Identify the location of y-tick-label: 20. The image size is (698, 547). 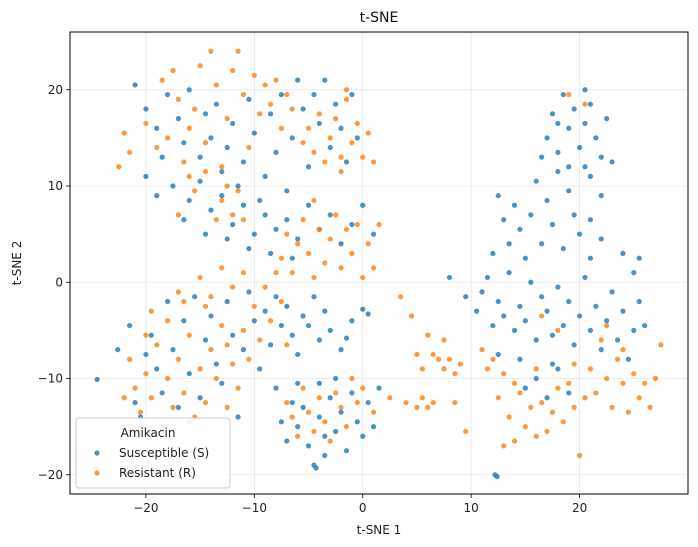
(55, 90).